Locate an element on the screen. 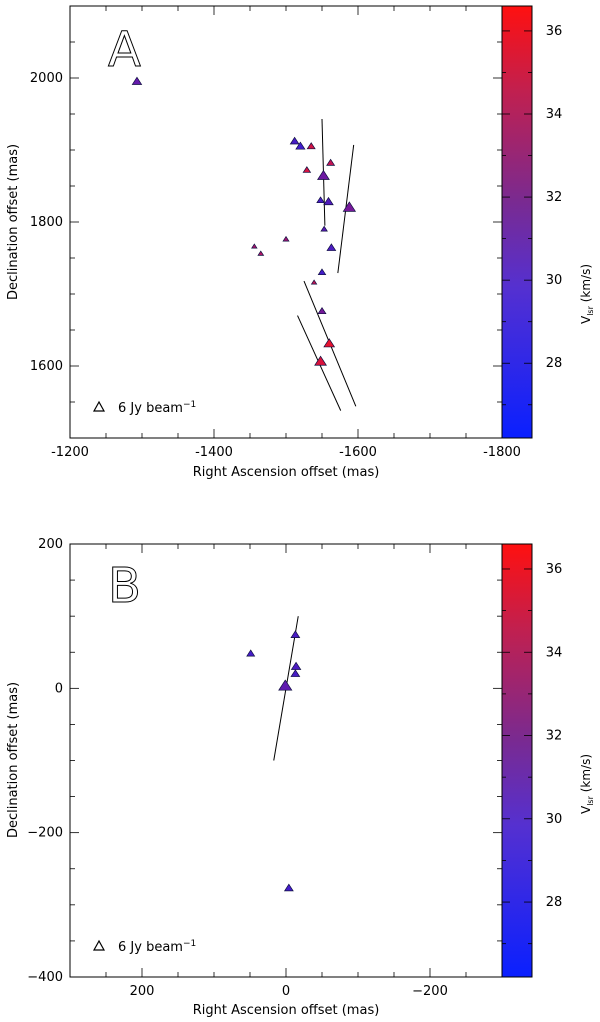 Image resolution: width=600 pixels, height=1022 pixels. y-tick-labels: 1600 1800 2000 is located at coordinates (46, 222).